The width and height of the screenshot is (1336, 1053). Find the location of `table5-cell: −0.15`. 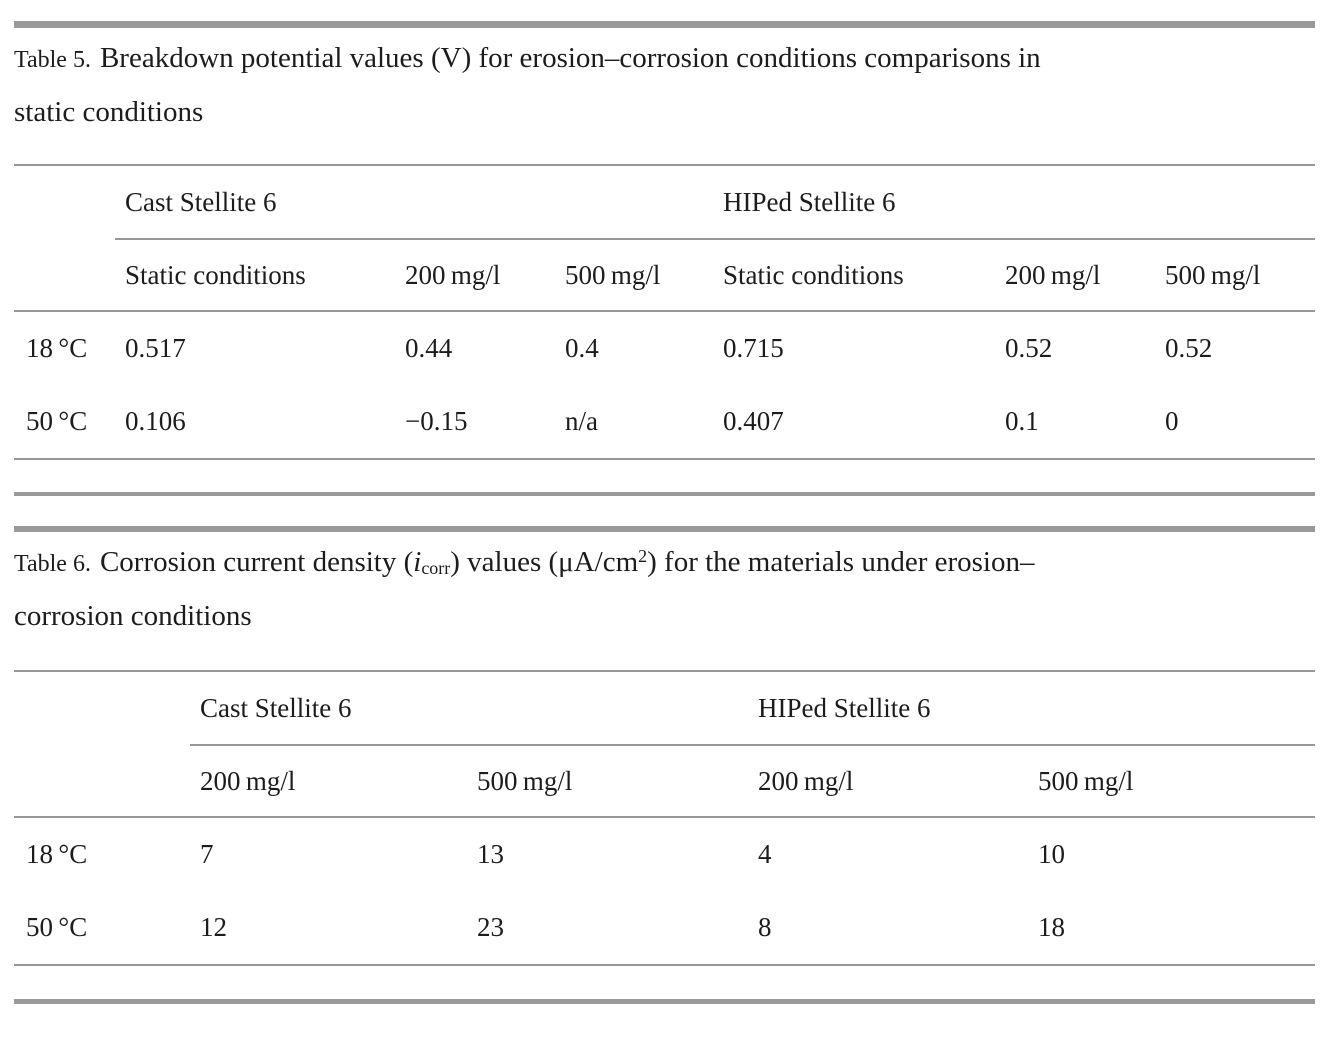

table5-cell: −0.15 is located at coordinates (436, 421).